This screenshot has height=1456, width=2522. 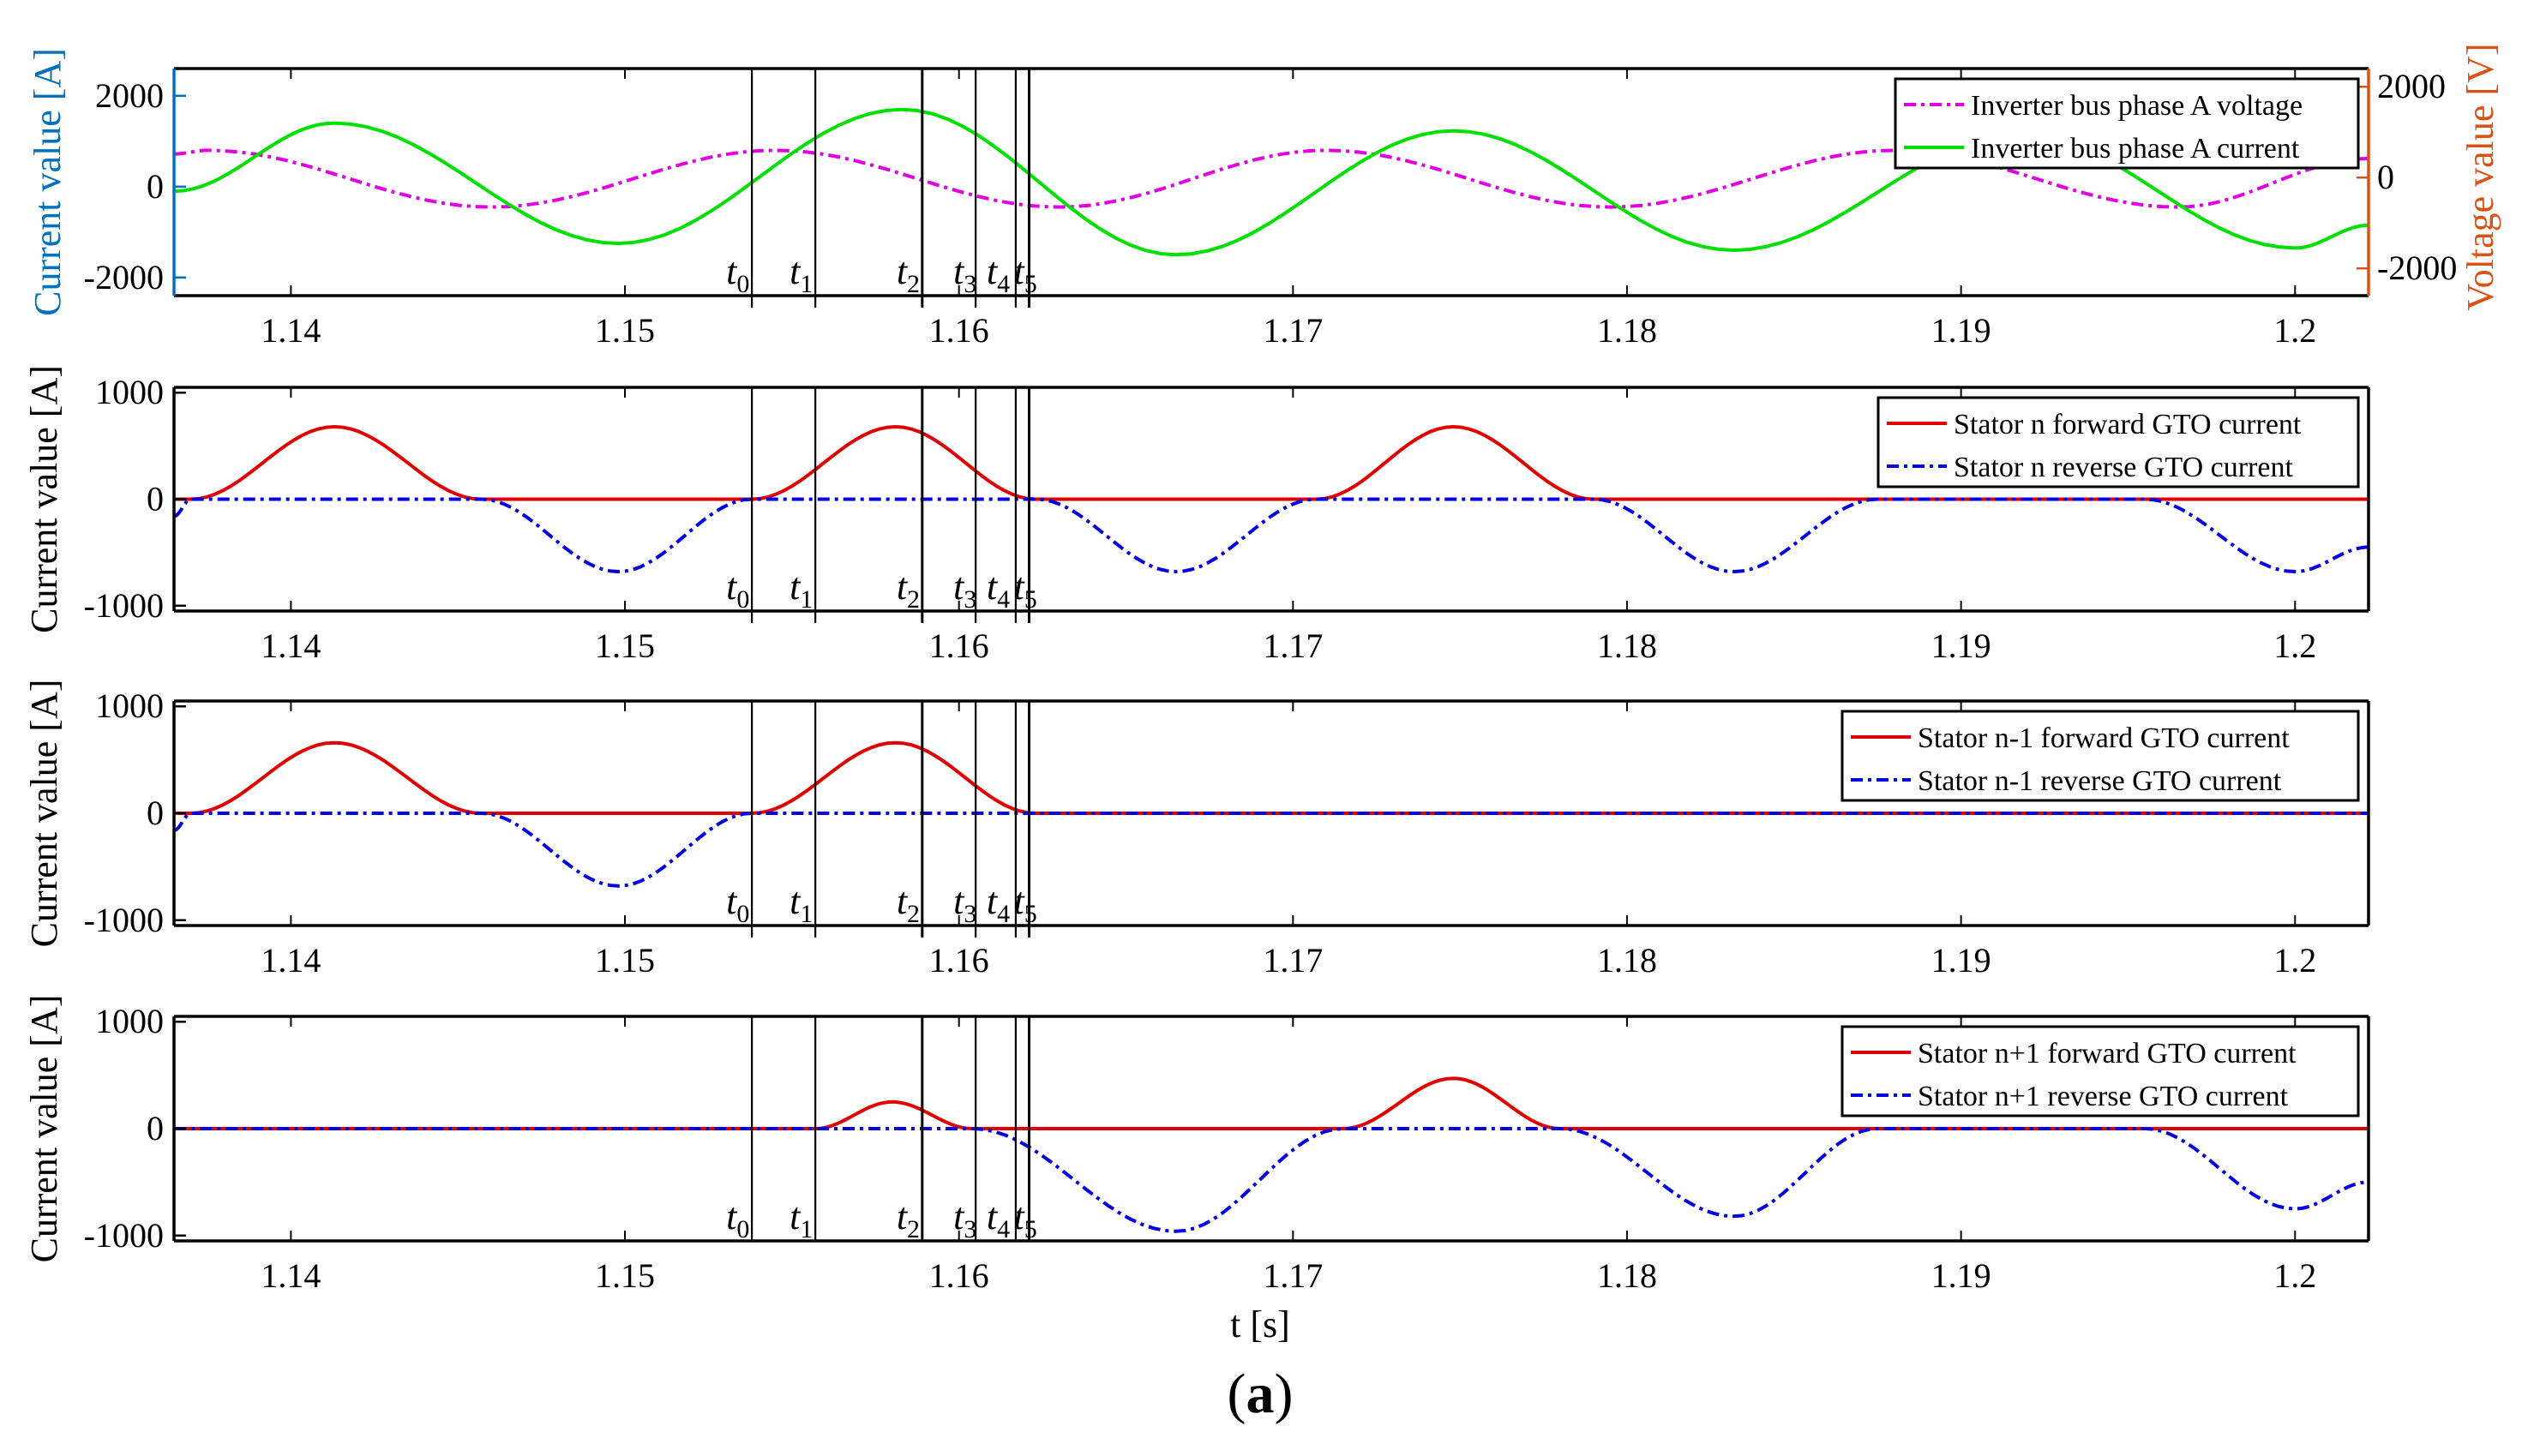 I want to click on time-marker-label: t4, so click(x=999, y=590).